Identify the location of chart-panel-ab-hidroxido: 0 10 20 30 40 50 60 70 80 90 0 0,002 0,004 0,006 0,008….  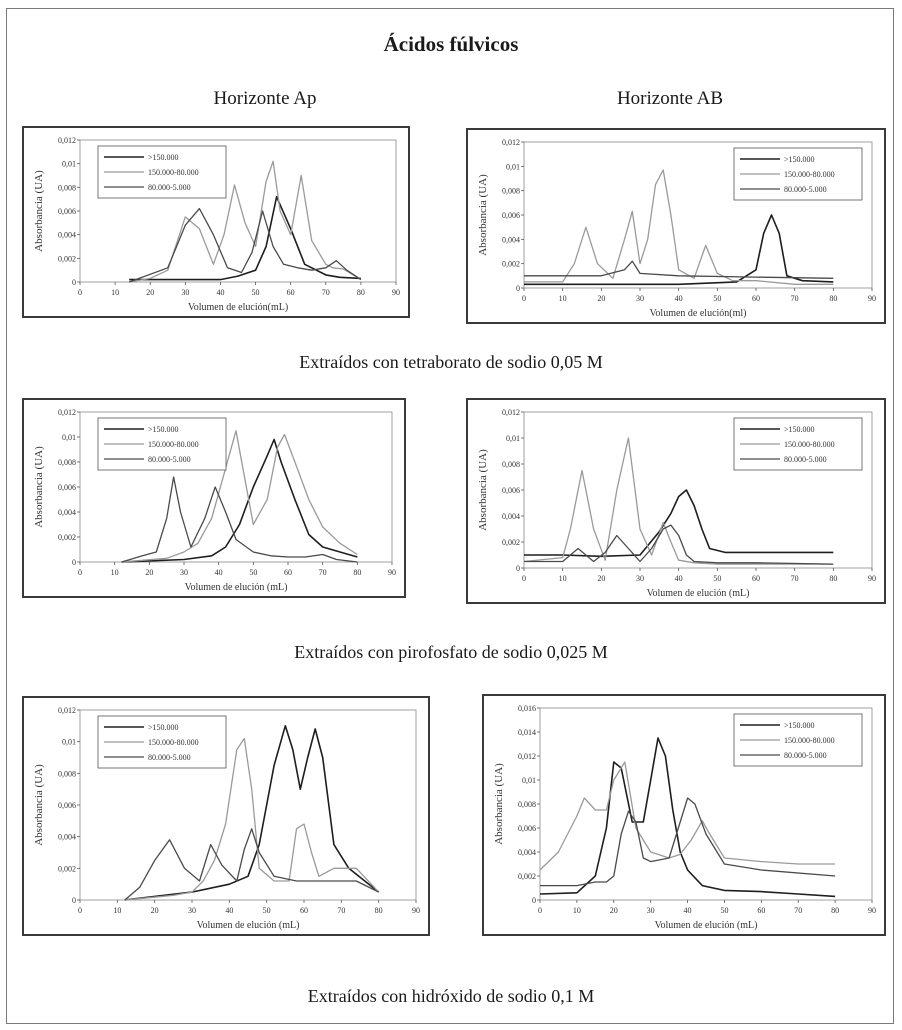
(684, 815).